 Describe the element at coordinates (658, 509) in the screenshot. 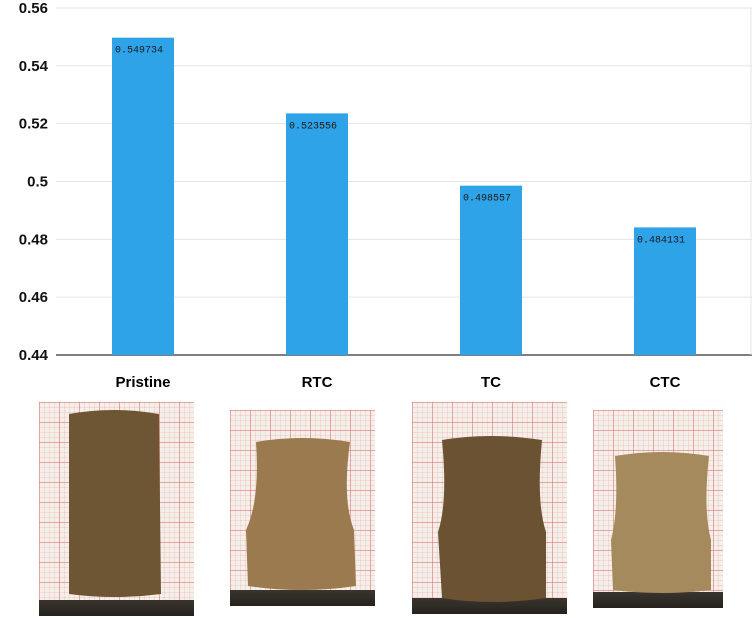

I see `ctc-sample-photo` at that location.